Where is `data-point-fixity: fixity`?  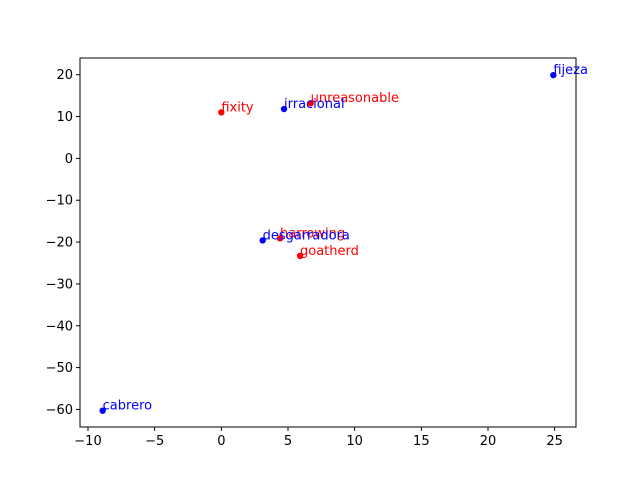
data-point-fixity: fixity is located at coordinates (236, 108).